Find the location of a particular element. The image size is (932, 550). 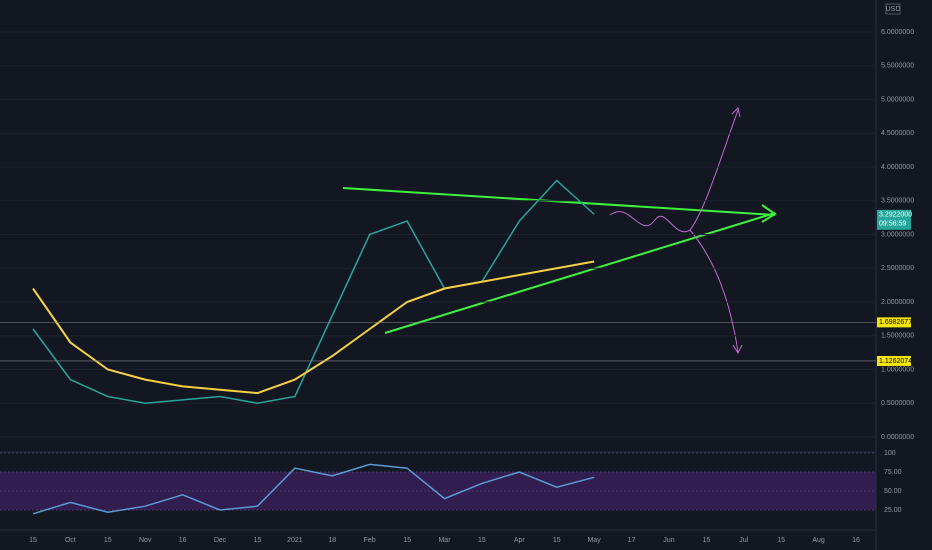

y-tick-label: 0.5000000 is located at coordinates (897, 403).